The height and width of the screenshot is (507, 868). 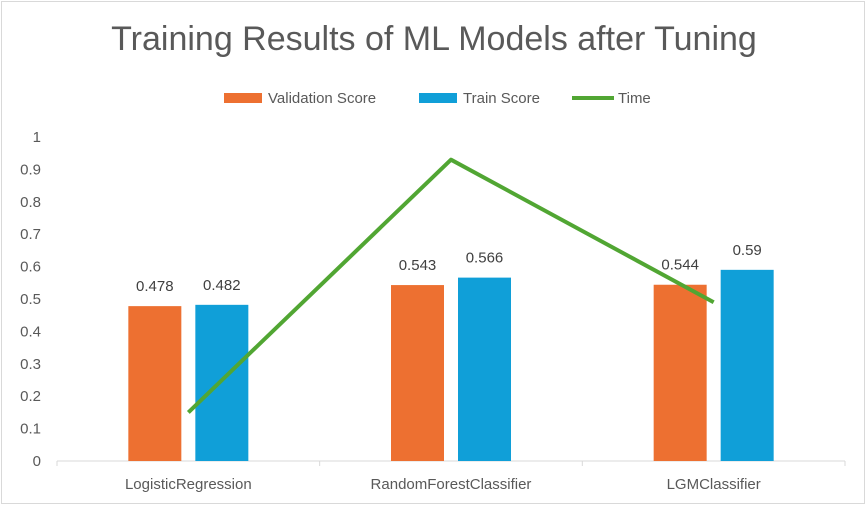 I want to click on data-label: 0.59, so click(x=747, y=250).